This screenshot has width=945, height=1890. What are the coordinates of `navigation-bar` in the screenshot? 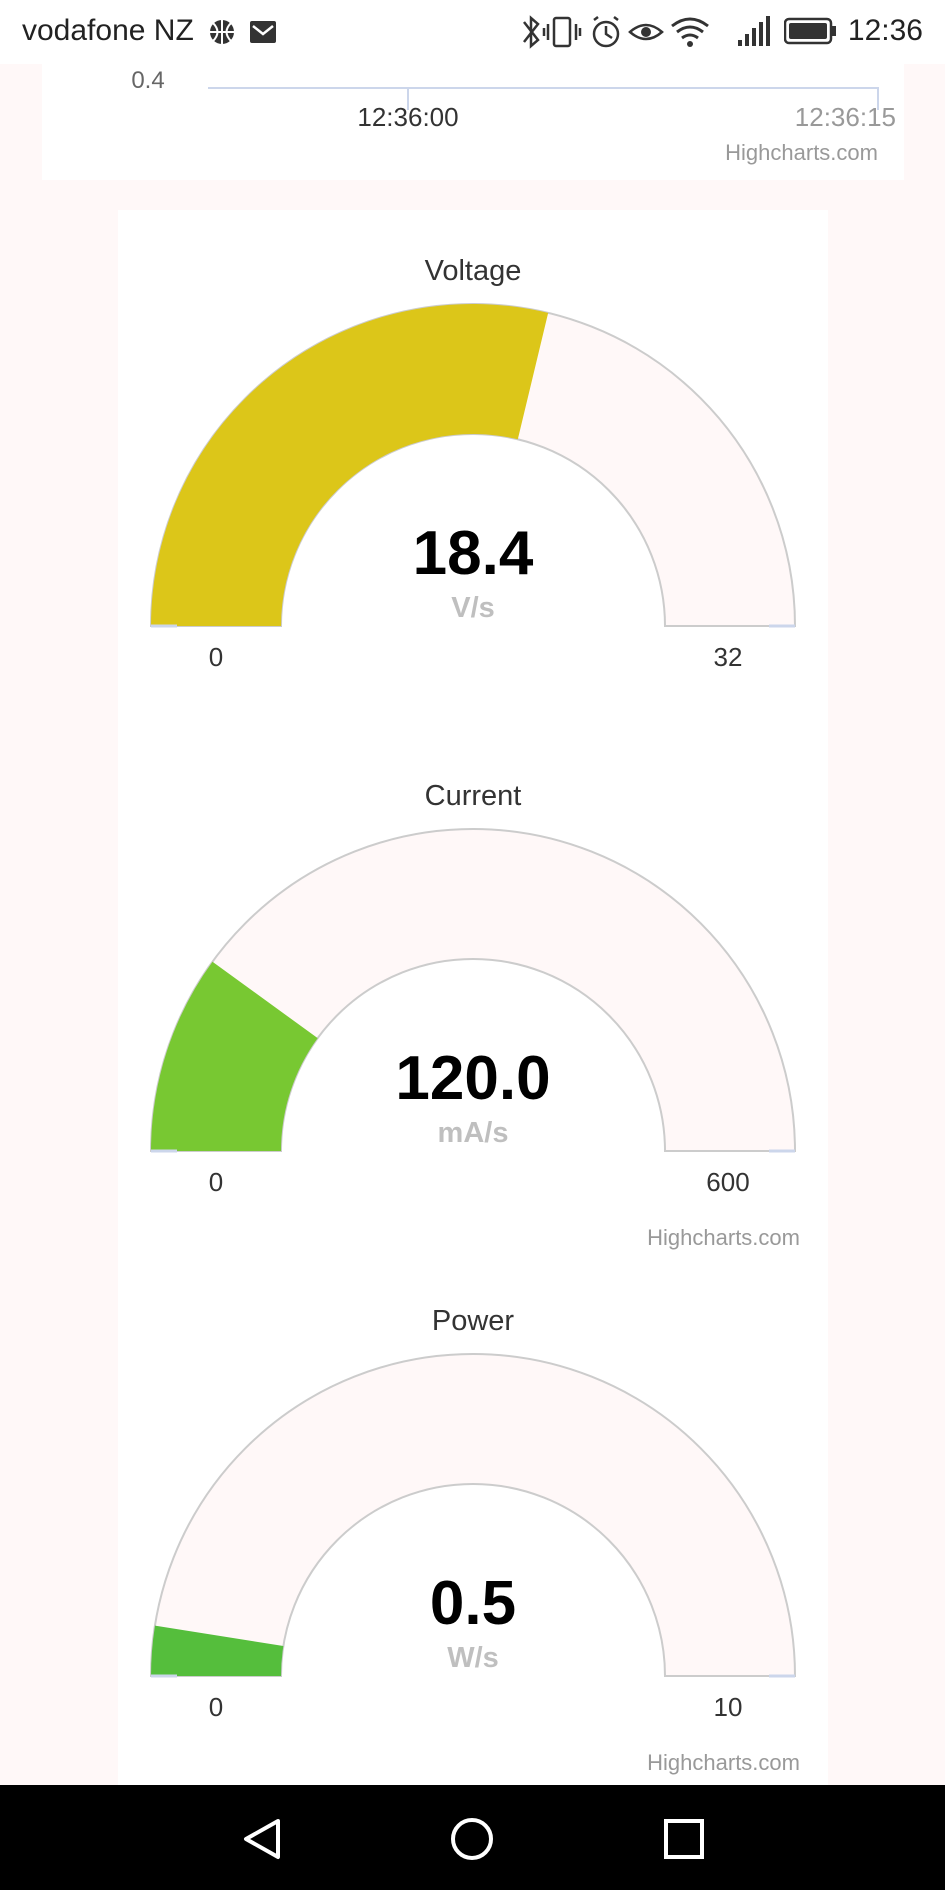 It's located at (472, 1837).